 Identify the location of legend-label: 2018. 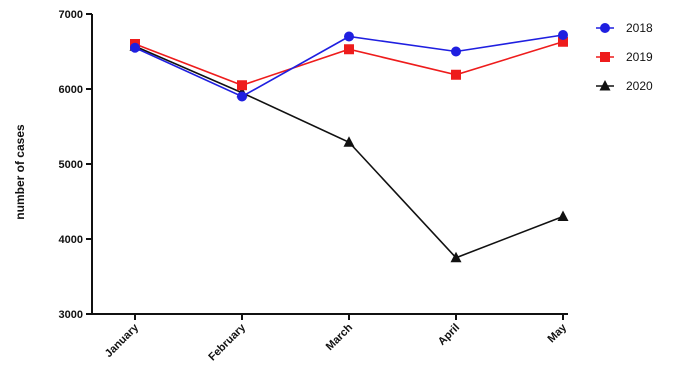
(639, 28).